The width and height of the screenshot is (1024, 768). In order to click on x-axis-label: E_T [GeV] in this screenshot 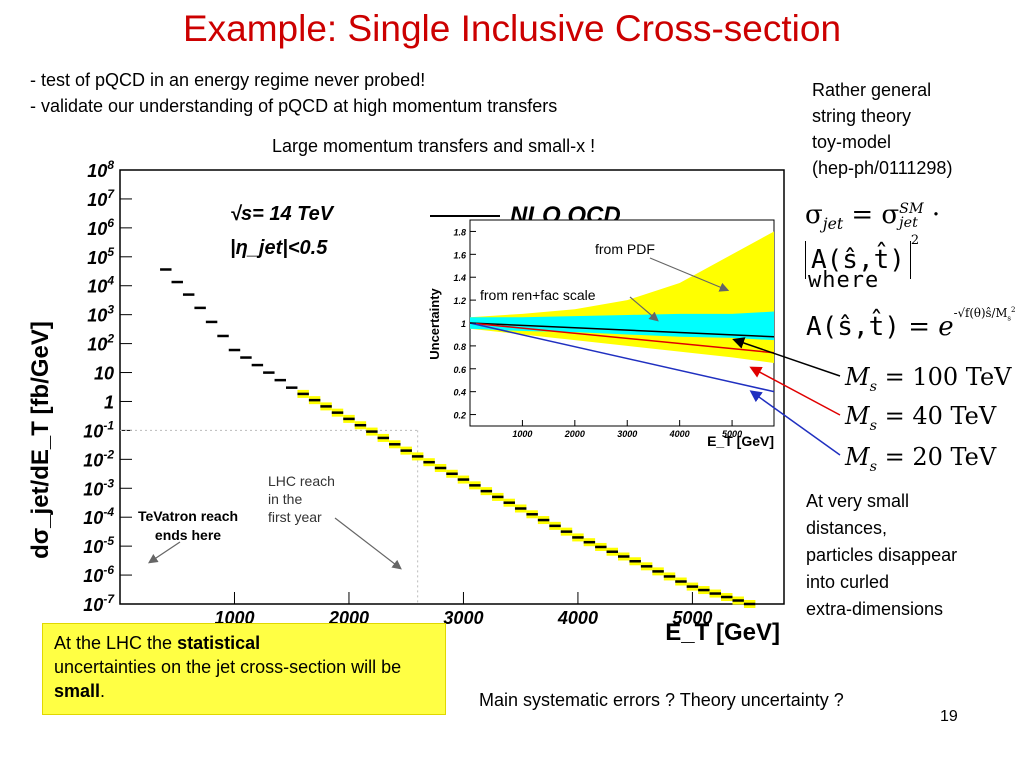, I will do `click(722, 632)`.